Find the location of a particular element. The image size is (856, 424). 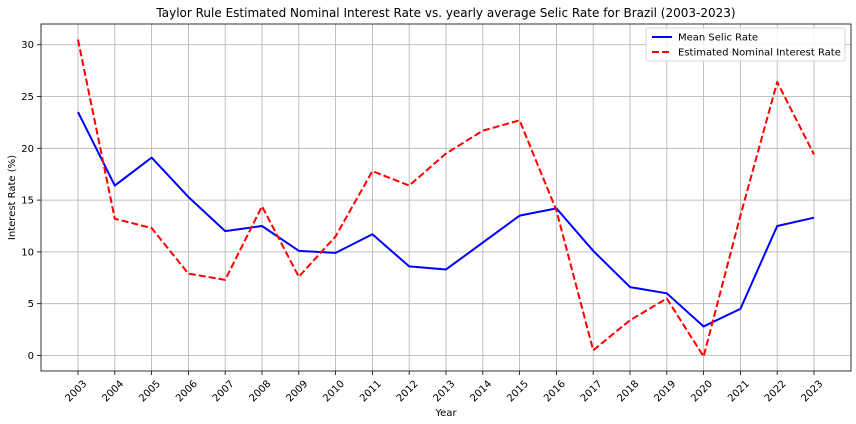

y-tick-label: 25 is located at coordinates (27, 97).